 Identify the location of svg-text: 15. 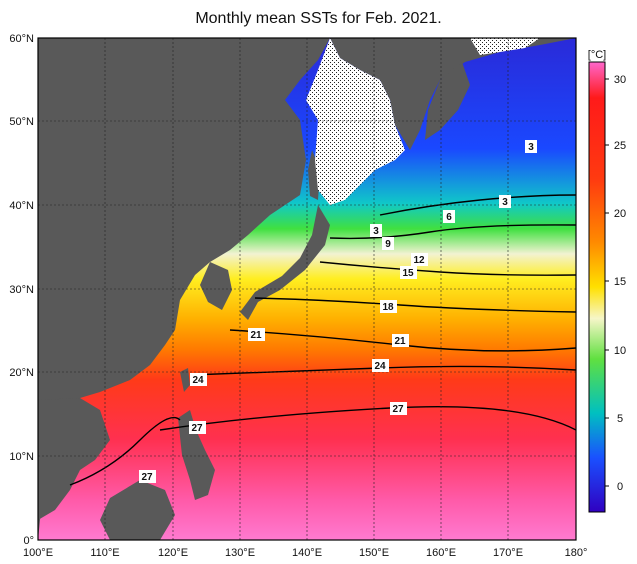
(408, 273).